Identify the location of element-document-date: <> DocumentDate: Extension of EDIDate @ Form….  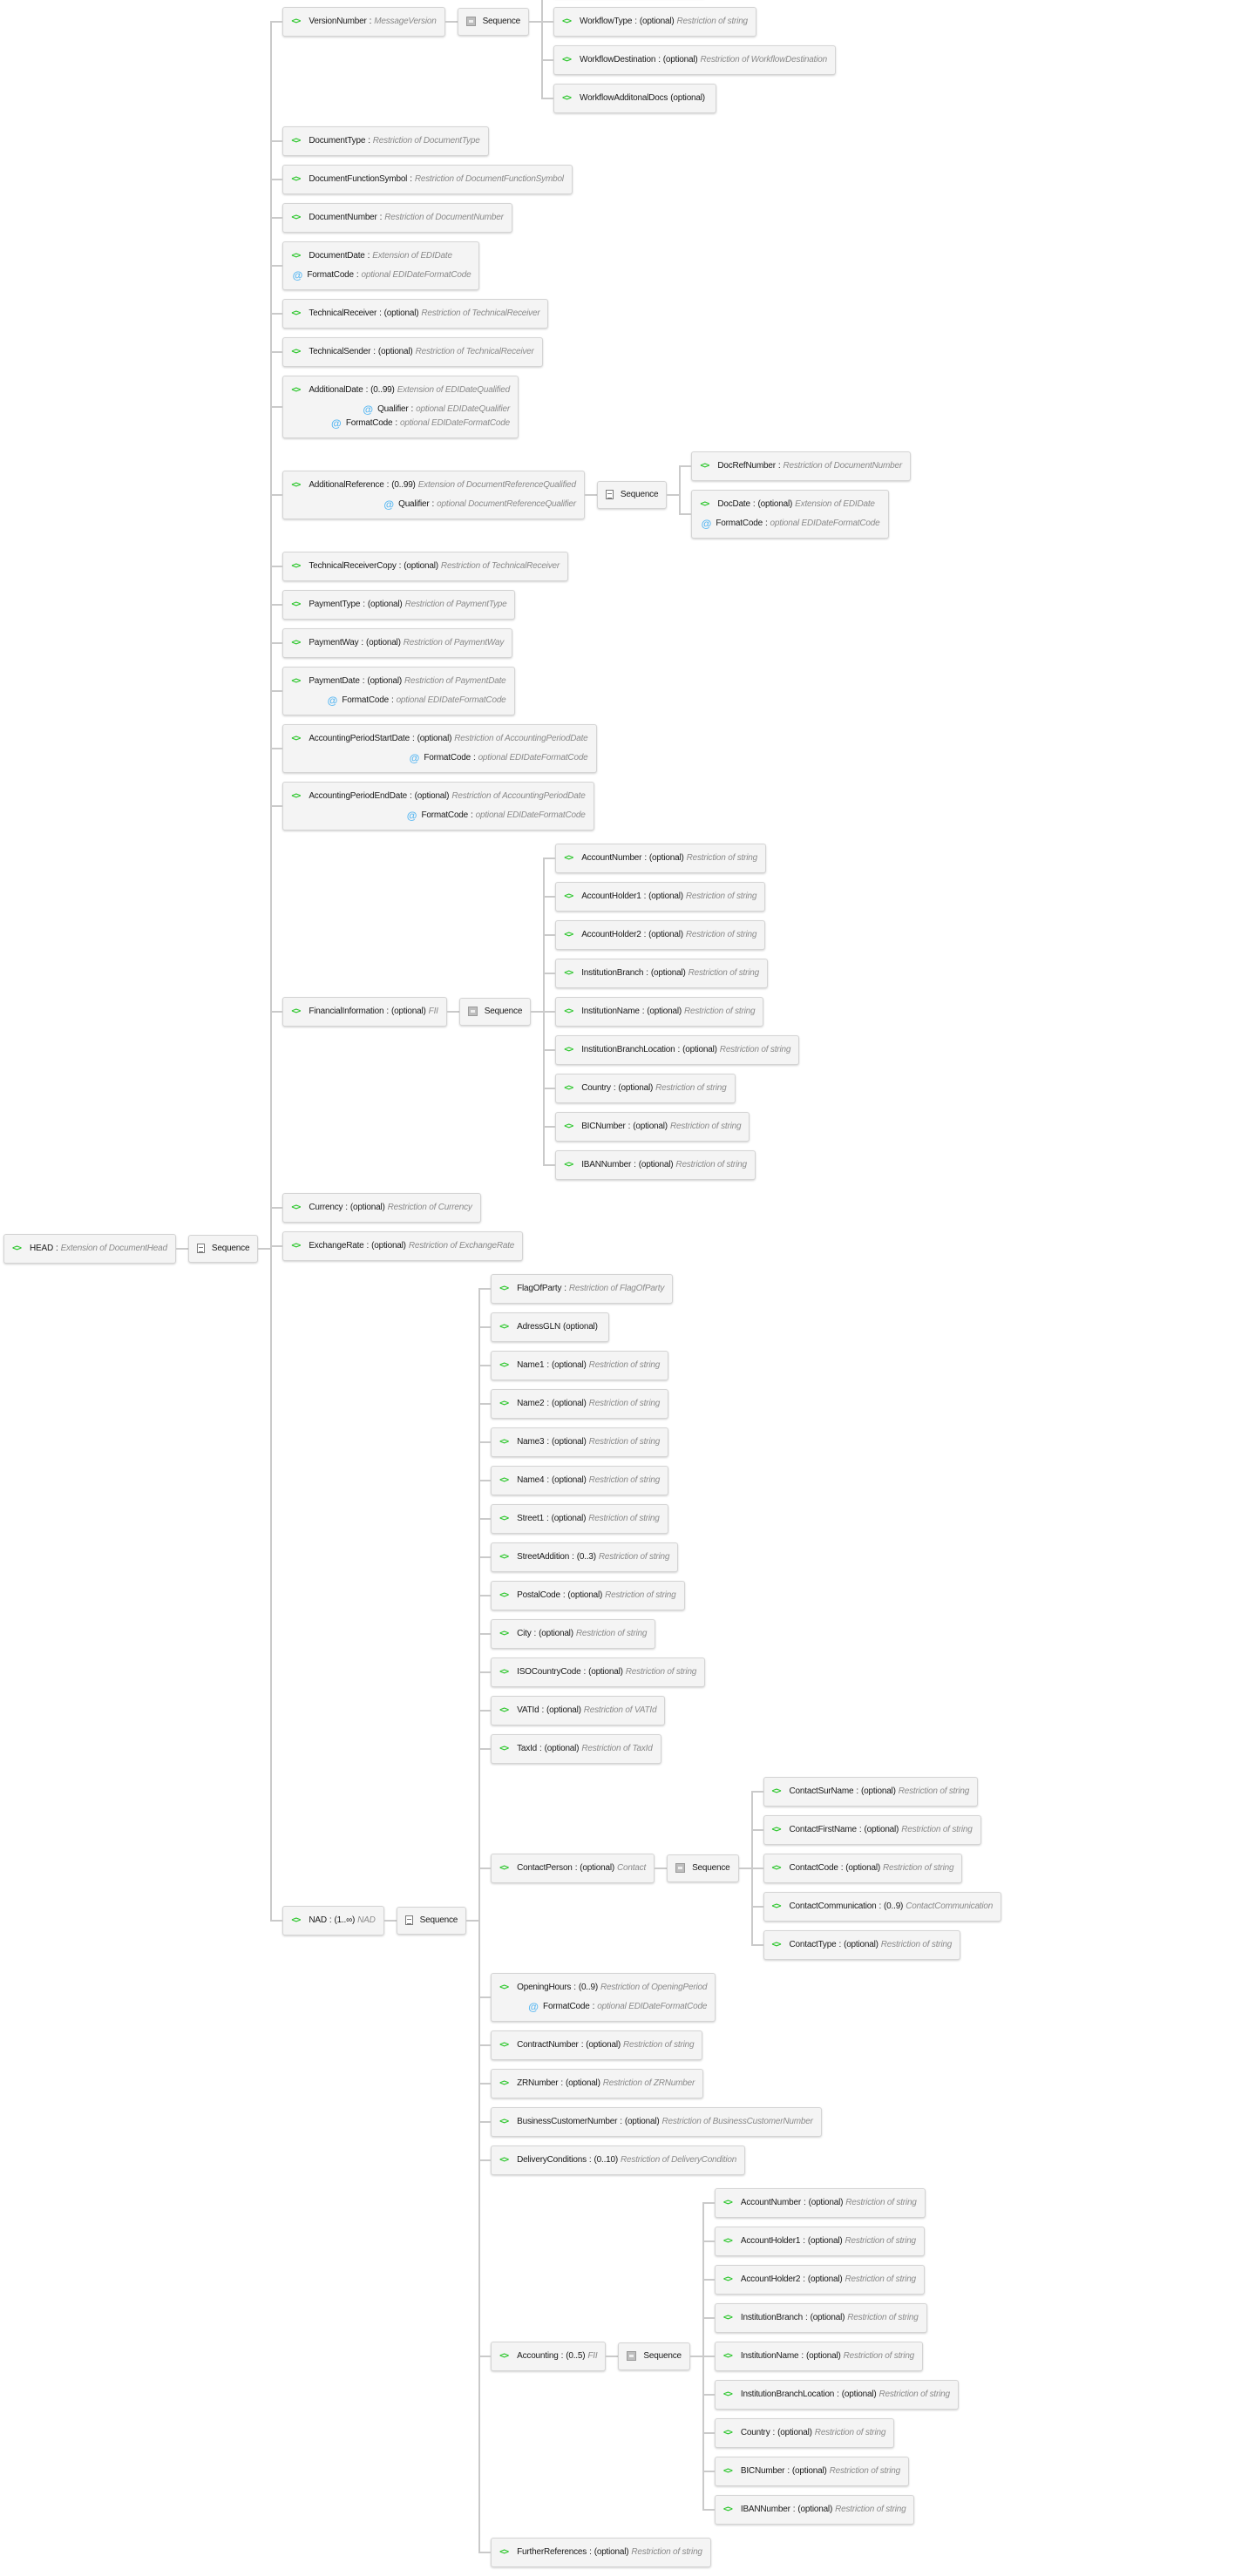
(381, 265).